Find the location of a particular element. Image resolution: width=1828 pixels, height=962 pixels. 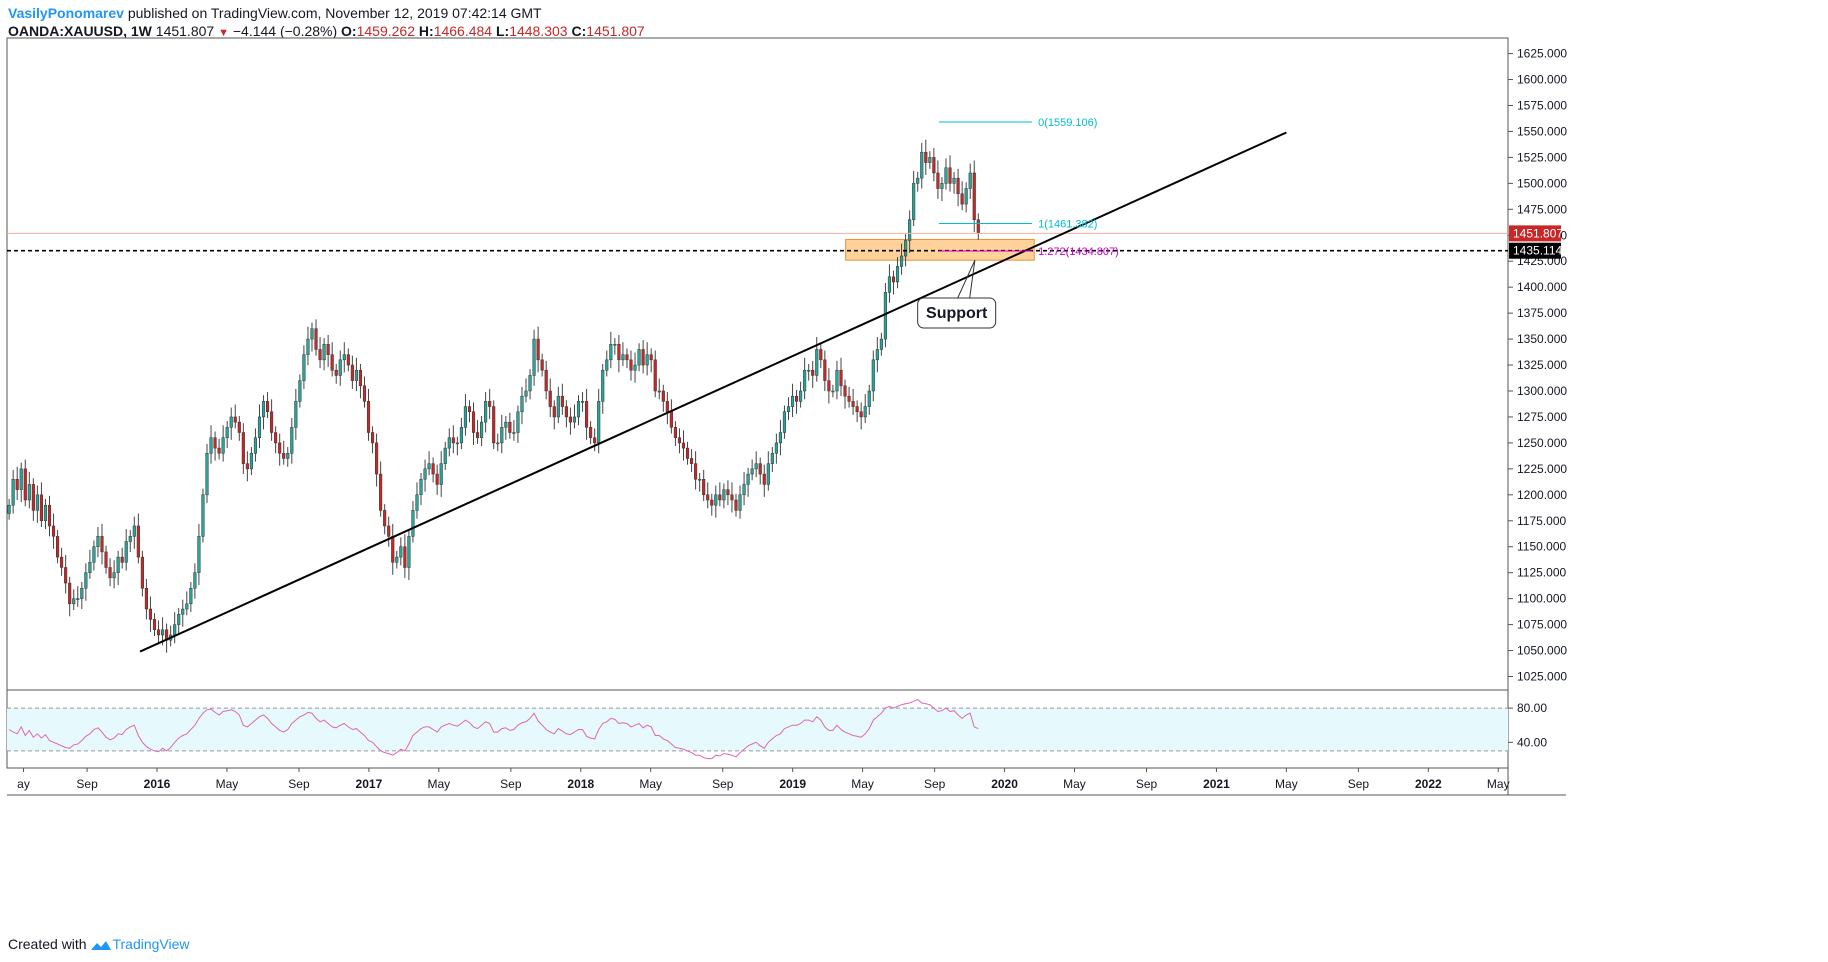

author-link: VasilyPonomarev is located at coordinates (66, 13).